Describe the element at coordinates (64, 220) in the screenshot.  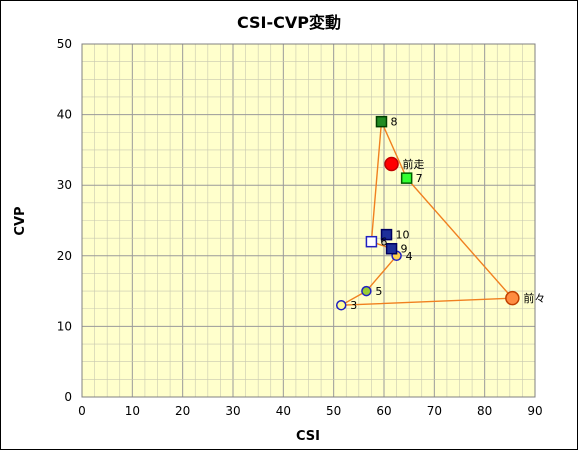
I see `y-axis-ticks: 0 10 20 30 40 50` at that location.